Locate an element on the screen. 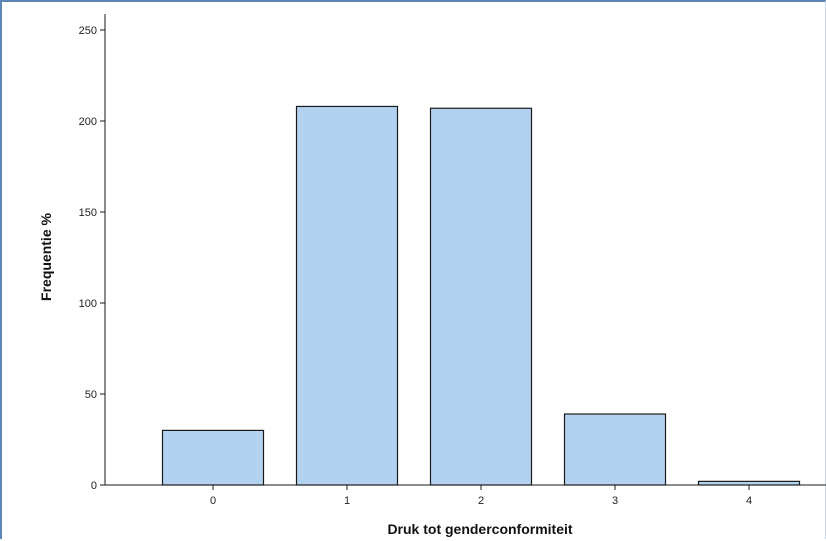 The height and width of the screenshot is (541, 826). y-tick-label: 0 is located at coordinates (94, 486).